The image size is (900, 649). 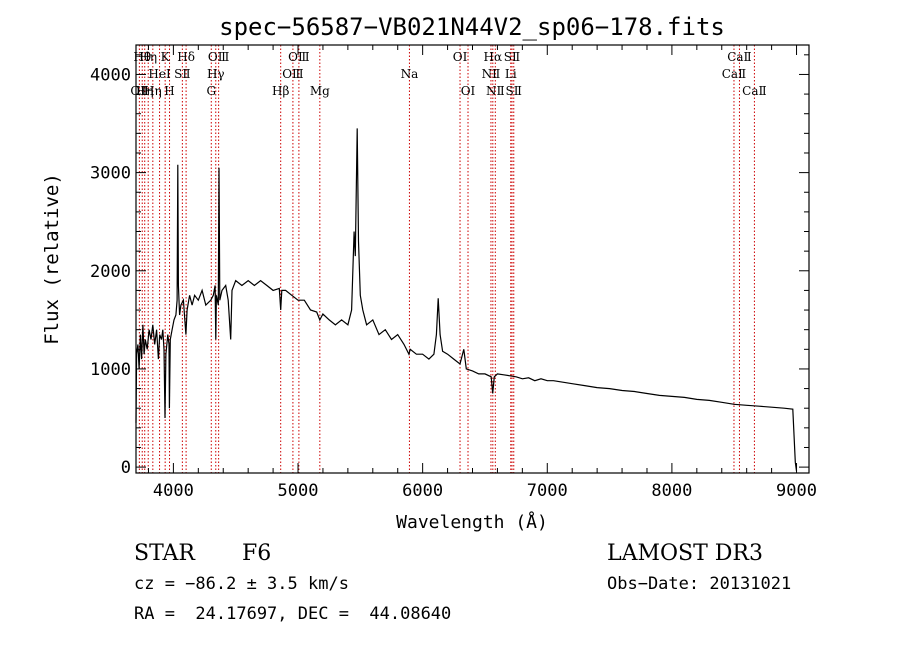 What do you see at coordinates (422, 491) in the screenshot?
I see `x-tick-label: 6000` at bounding box center [422, 491].